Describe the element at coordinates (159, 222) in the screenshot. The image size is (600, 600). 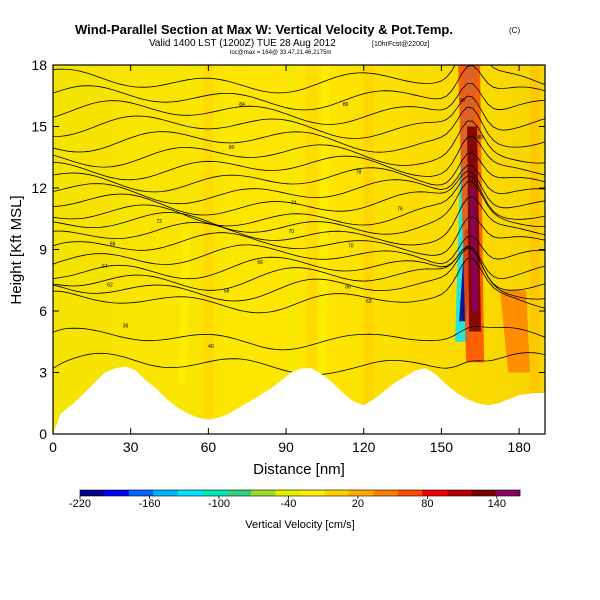
I see `contour-label: 72` at that location.